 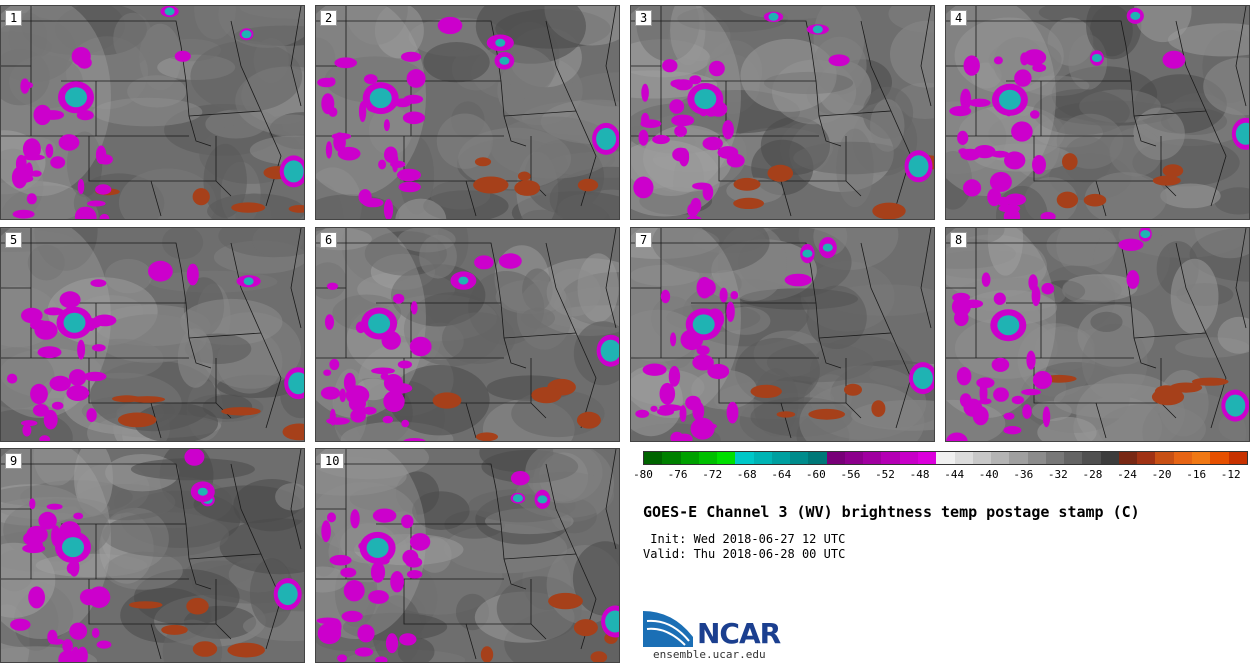 I want to click on map-panel: 5, so click(x=152, y=334).